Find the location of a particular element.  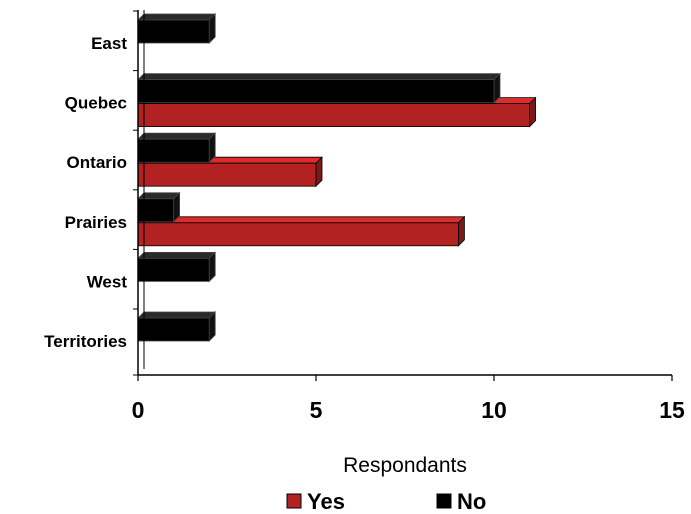

legend-swatch-no is located at coordinates (444, 501).